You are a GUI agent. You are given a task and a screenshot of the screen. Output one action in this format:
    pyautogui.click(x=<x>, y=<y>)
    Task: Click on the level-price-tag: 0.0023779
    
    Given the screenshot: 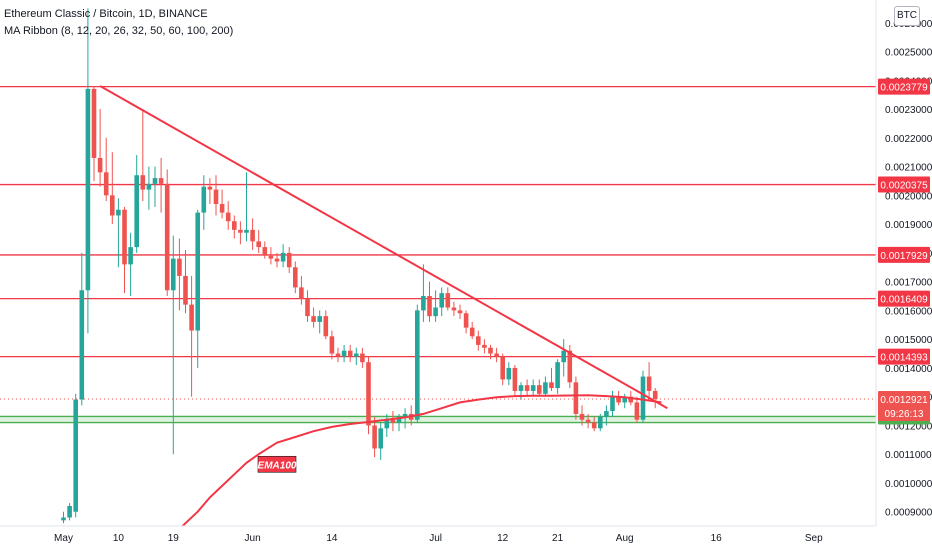 What is the action you would take?
    pyautogui.click(x=904, y=86)
    